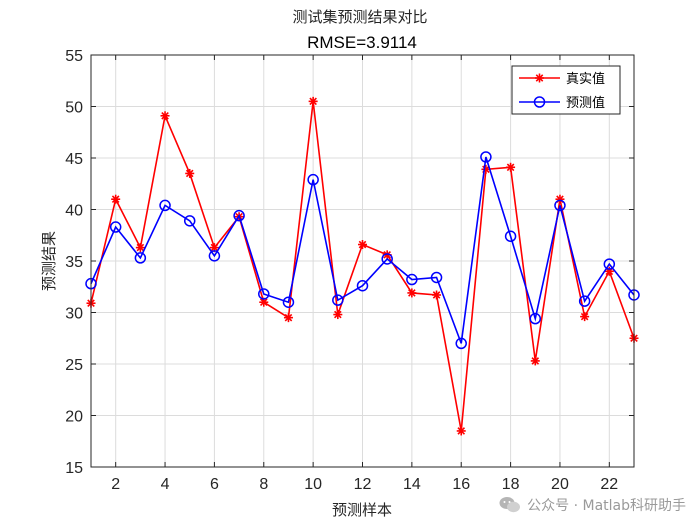 This screenshot has height=525, width=700. I want to click on x-tick-label: 2, so click(115, 484).